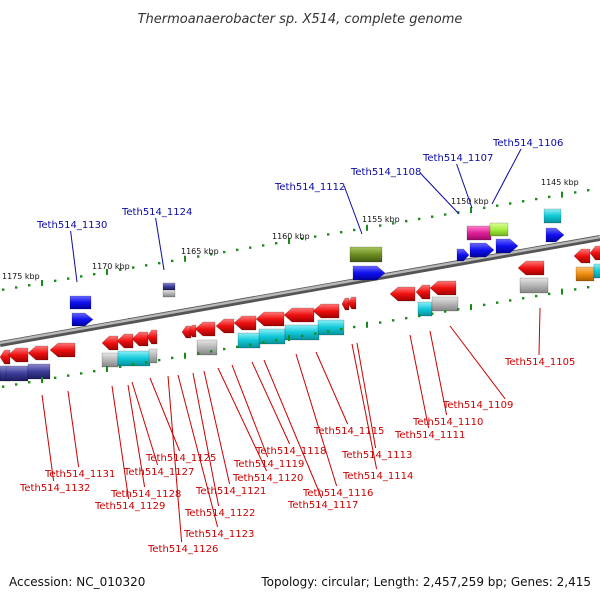  I want to click on scale-label: 1165 kbp, so click(200, 251).